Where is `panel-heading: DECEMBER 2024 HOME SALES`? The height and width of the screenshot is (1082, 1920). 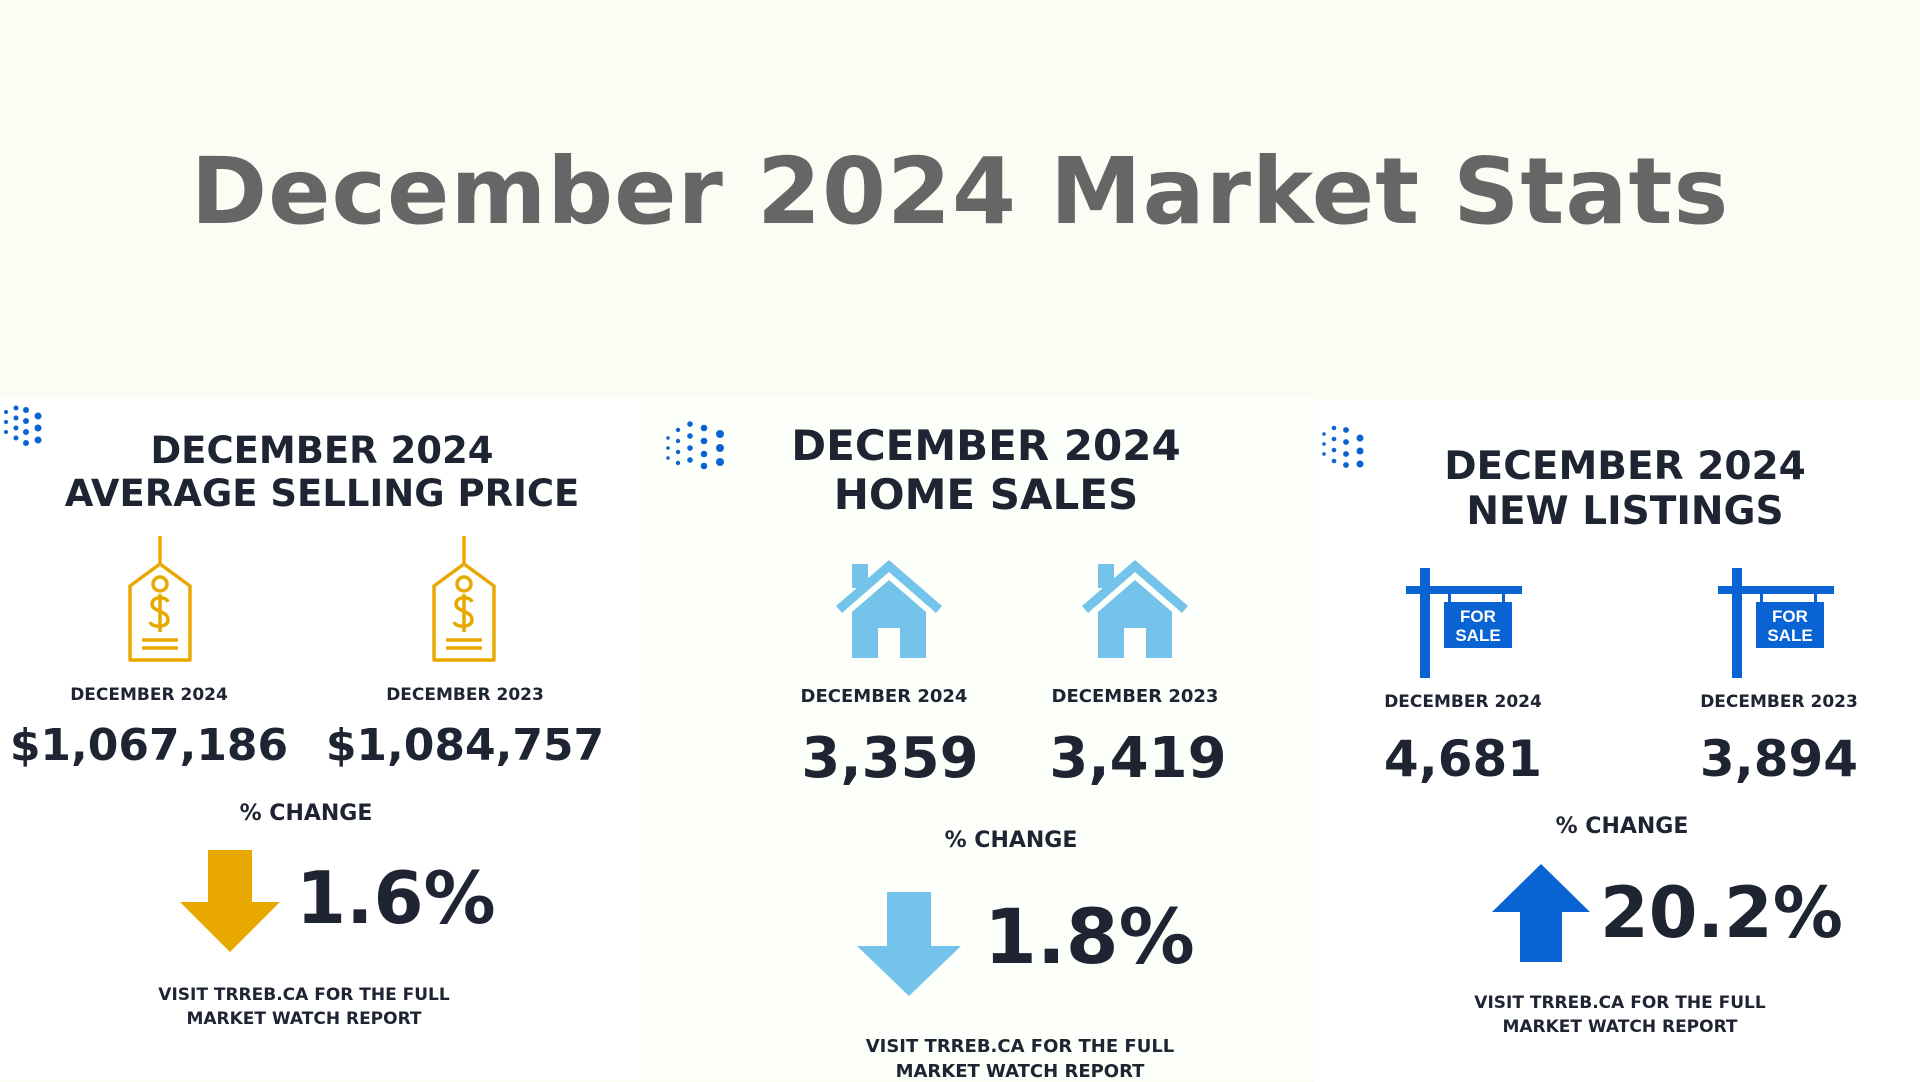 panel-heading: DECEMBER 2024 HOME SALES is located at coordinates (982, 470).